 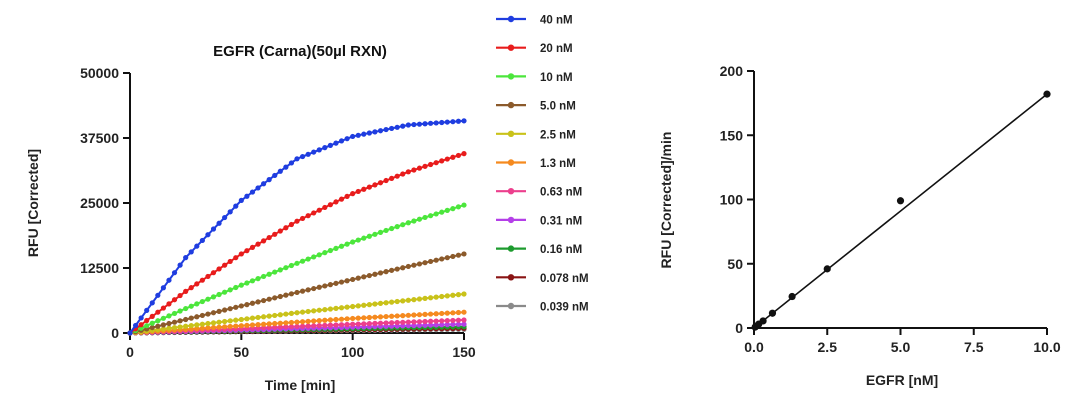 I want to click on legend-item: 0.039 nM, so click(x=542, y=308).